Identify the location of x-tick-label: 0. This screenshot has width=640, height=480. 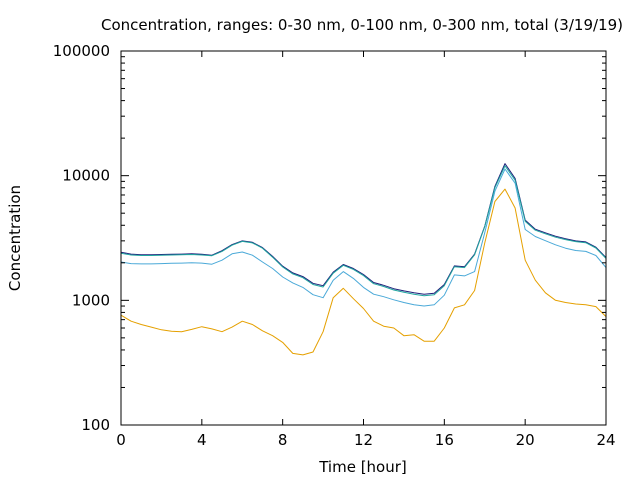
(121, 440).